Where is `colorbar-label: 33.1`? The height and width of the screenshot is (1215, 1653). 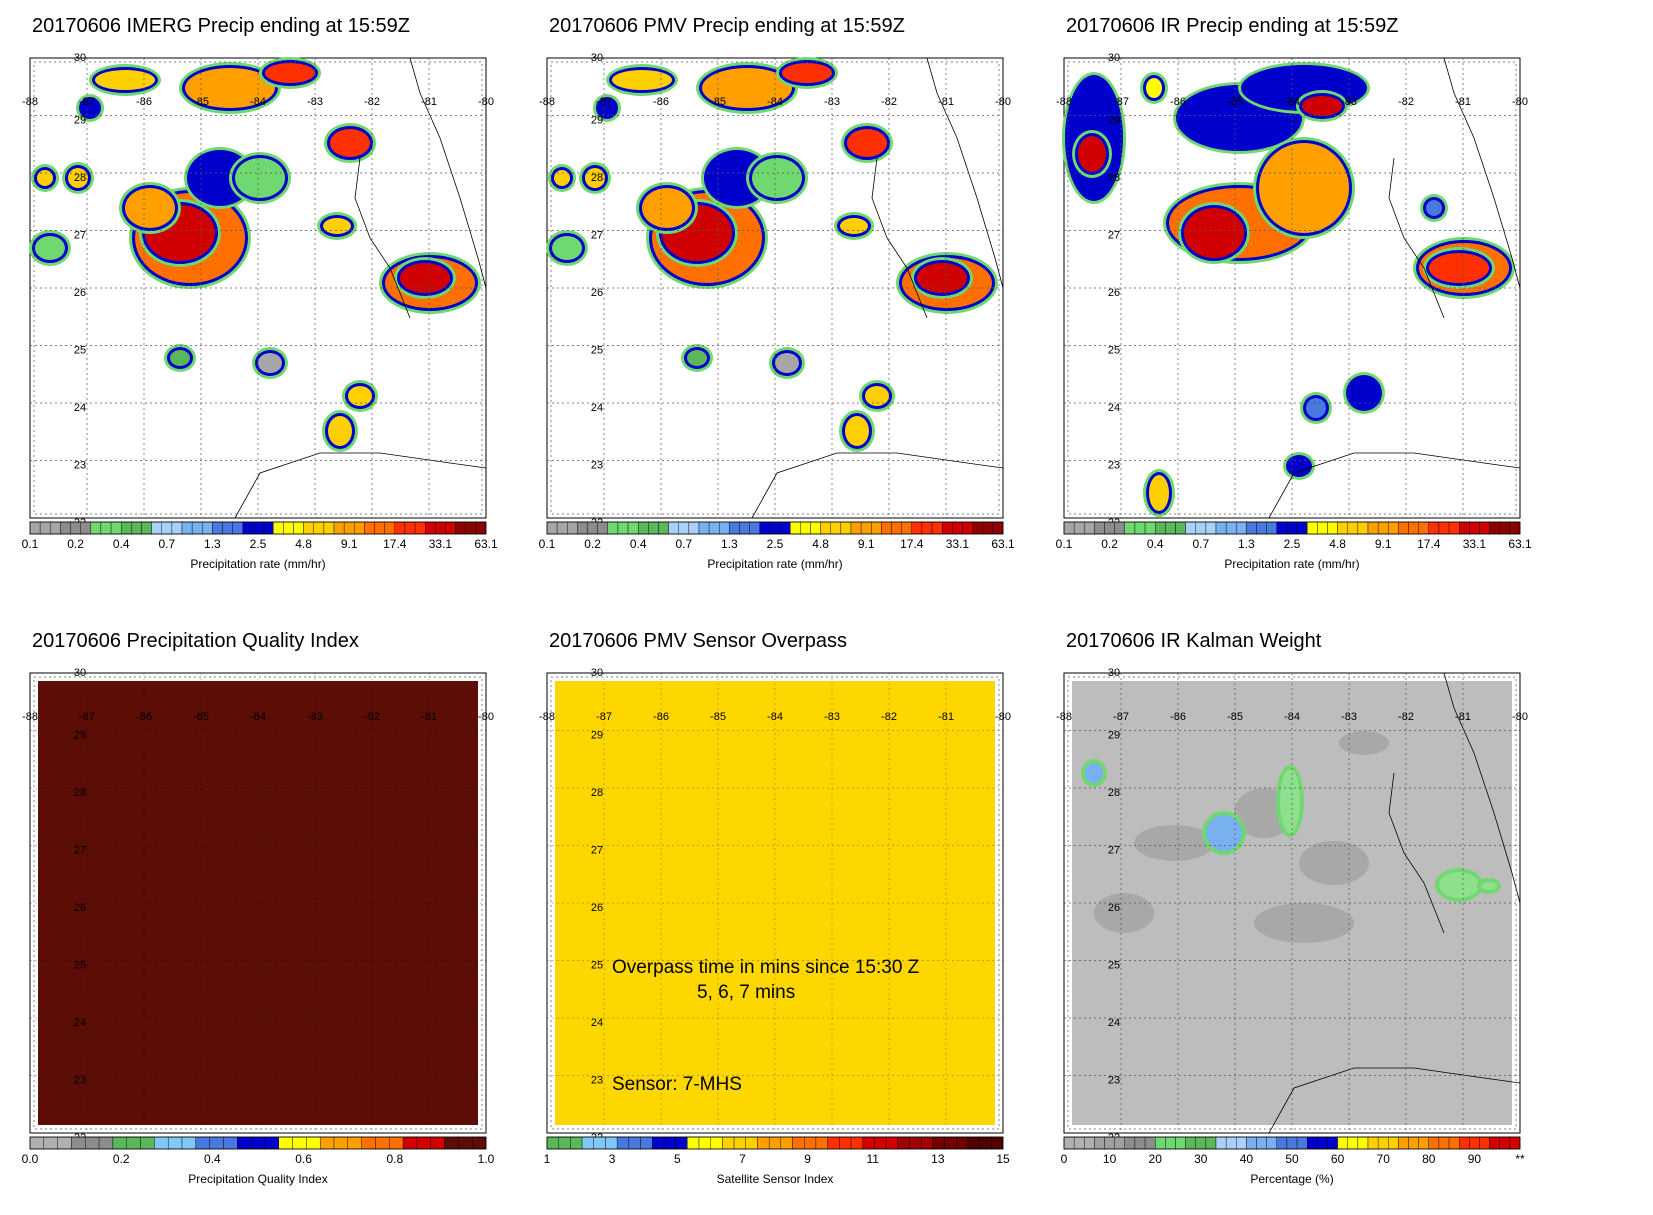
colorbar-label: 33.1 is located at coordinates (441, 544).